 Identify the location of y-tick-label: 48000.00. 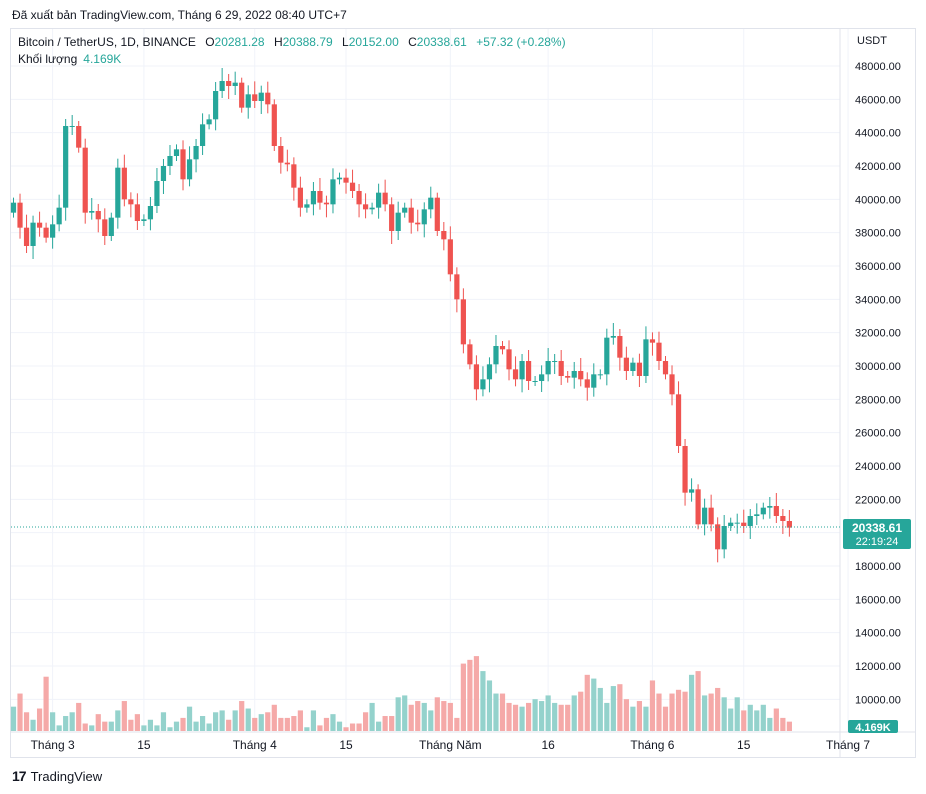
(878, 67).